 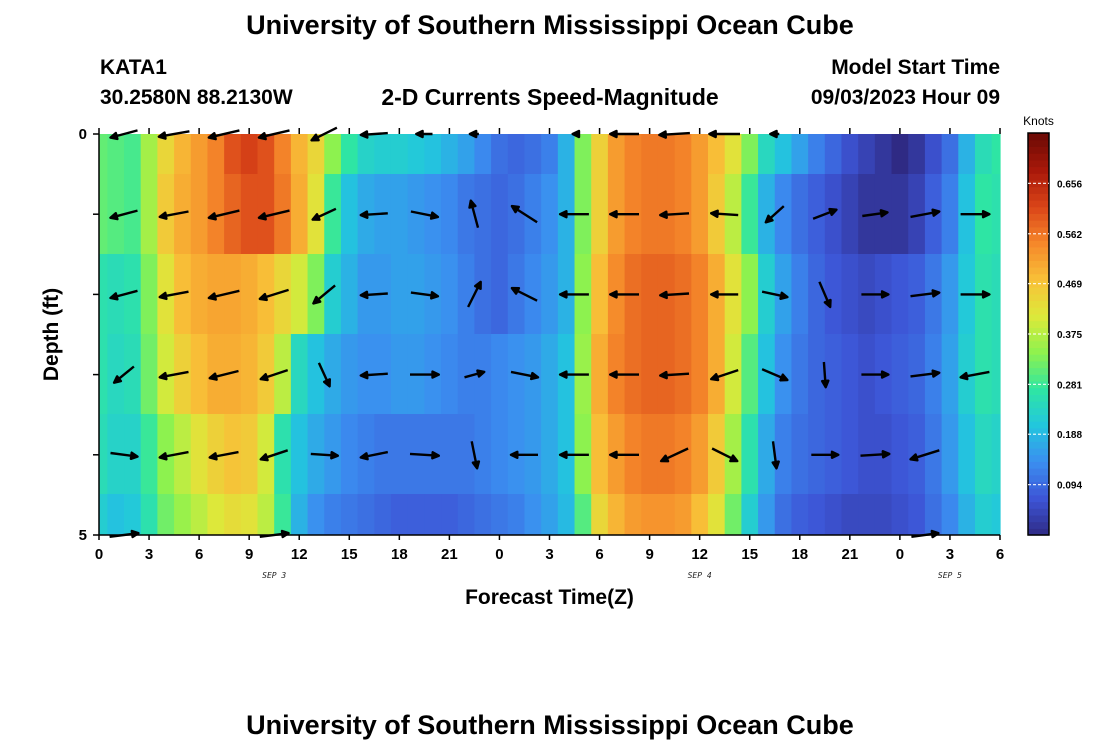 What do you see at coordinates (51, 334) in the screenshot?
I see `y-axis-title: Depth (ft)` at bounding box center [51, 334].